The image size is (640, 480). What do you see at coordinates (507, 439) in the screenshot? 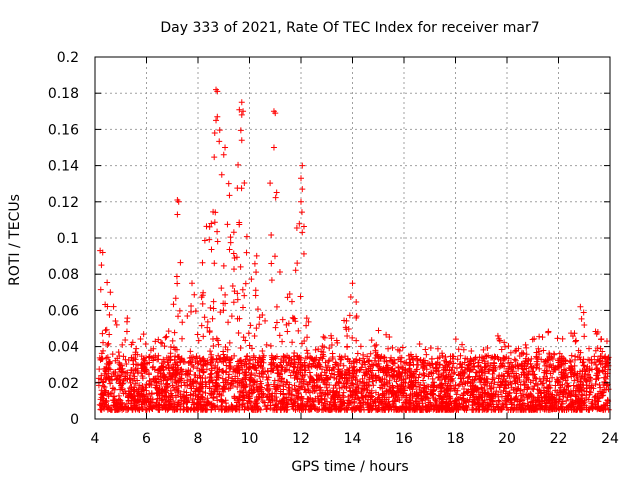
I see `x-tick-label: 20` at bounding box center [507, 439].